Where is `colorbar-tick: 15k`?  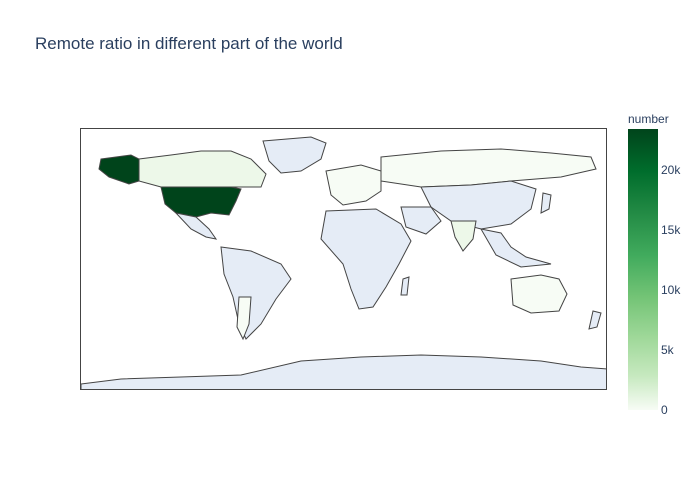
colorbar-tick: 15k is located at coordinates (671, 230).